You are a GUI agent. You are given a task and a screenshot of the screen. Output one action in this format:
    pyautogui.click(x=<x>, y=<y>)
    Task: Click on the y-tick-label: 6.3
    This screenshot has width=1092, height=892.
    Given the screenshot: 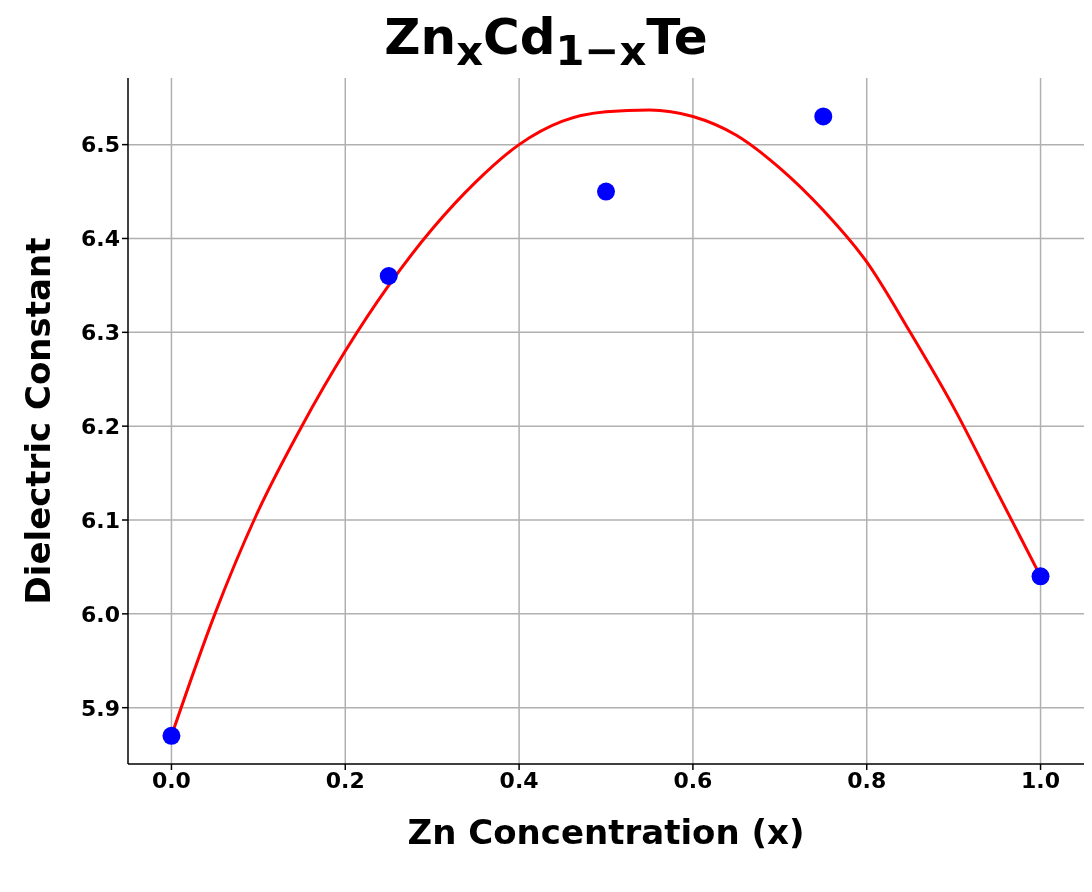 What is the action you would take?
    pyautogui.click(x=100, y=333)
    